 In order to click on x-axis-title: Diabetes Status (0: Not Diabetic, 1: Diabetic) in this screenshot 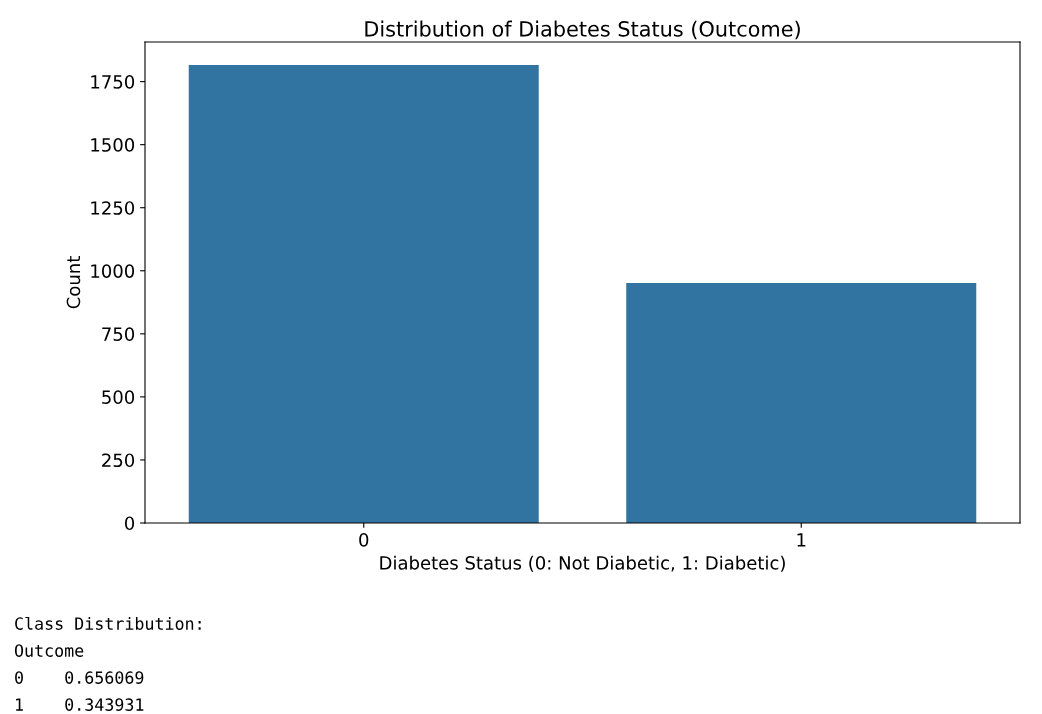, I will do `click(582, 563)`.